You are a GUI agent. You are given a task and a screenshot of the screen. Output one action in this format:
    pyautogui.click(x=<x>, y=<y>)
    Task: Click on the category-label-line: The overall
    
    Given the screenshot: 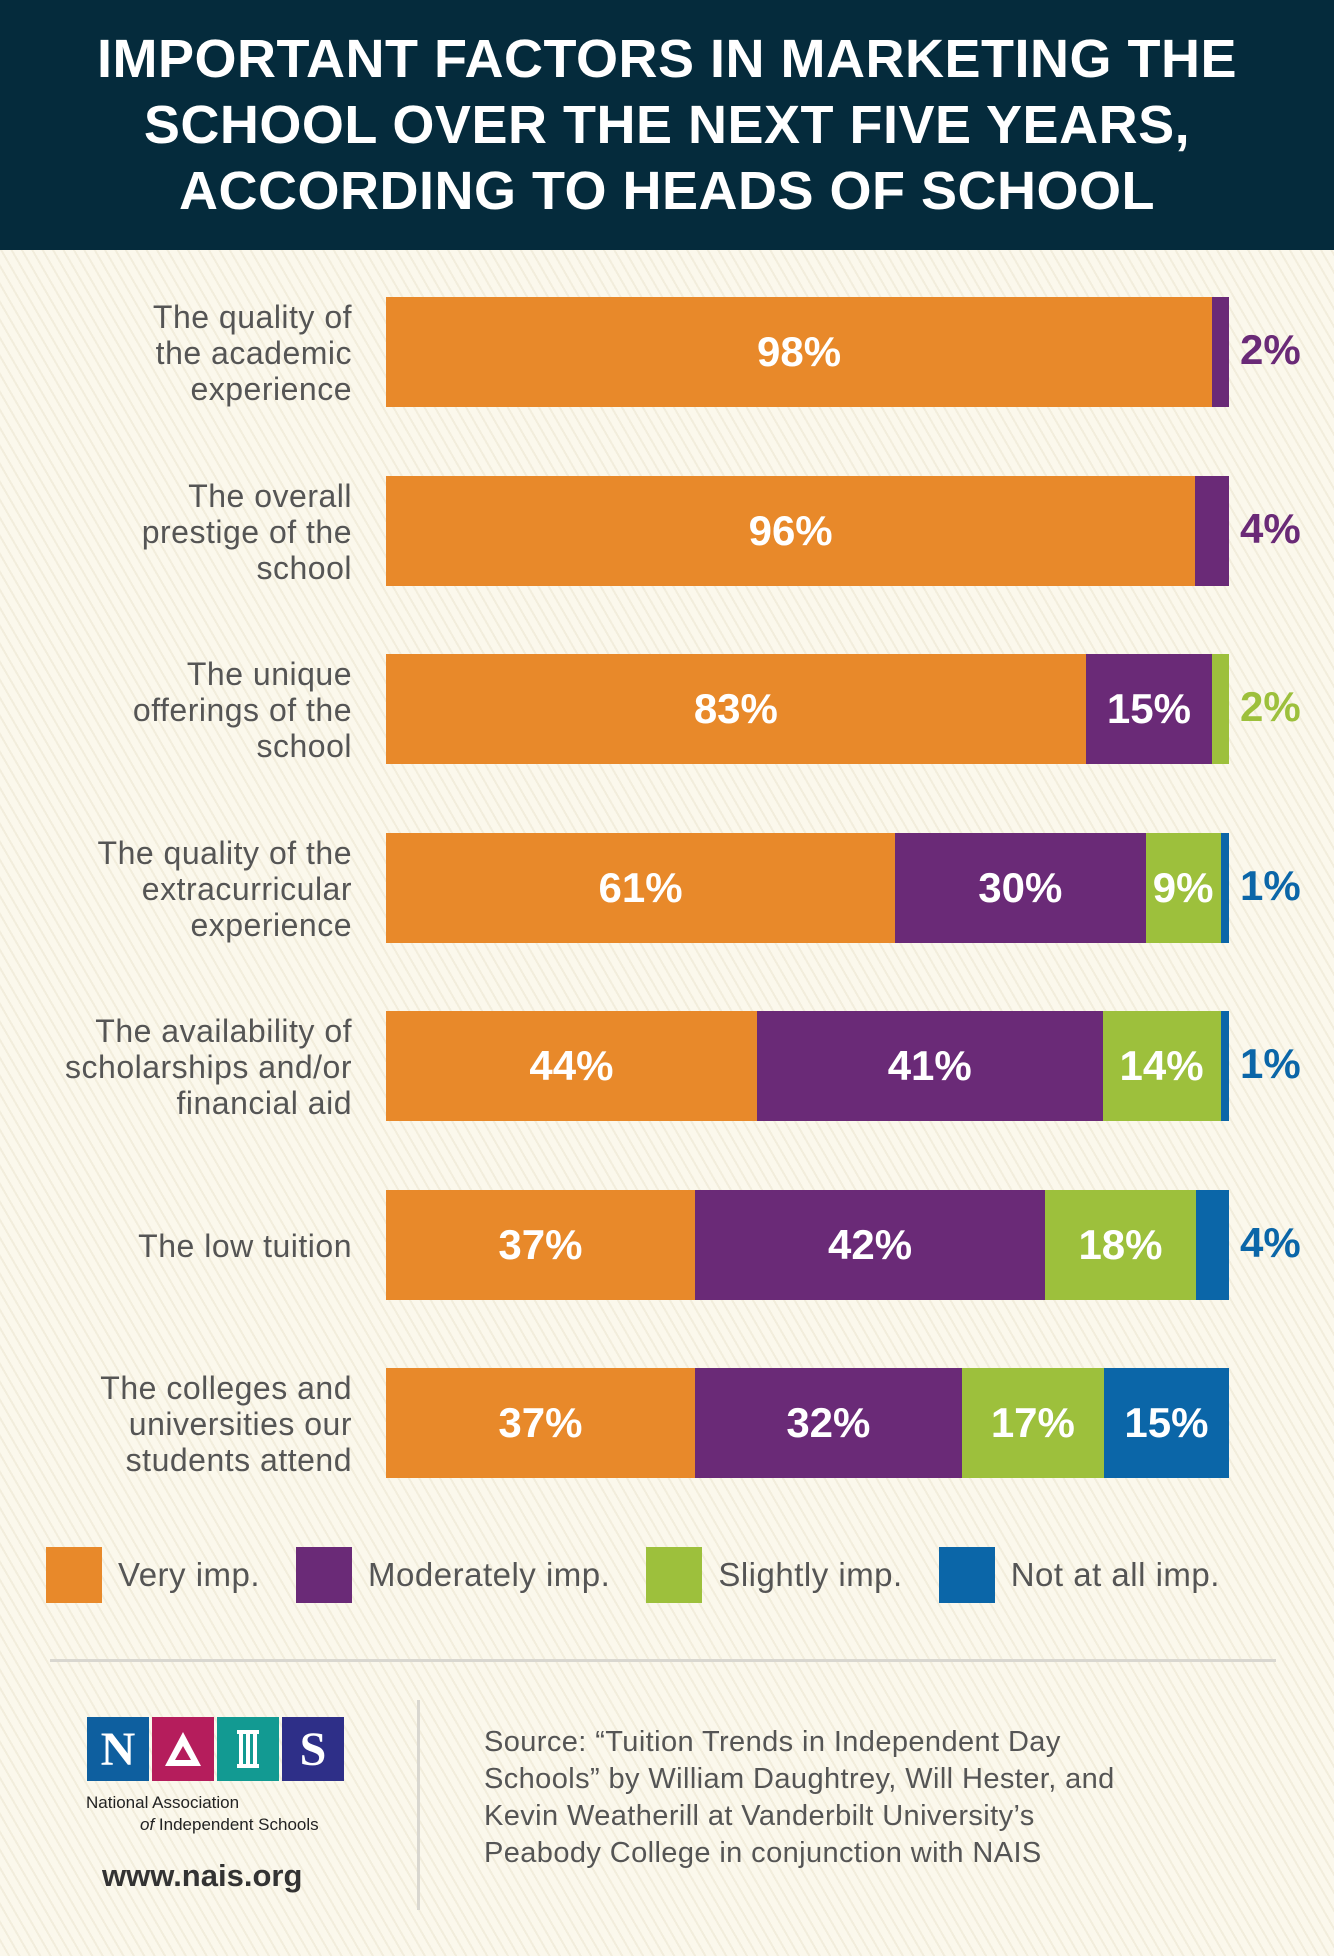 What is the action you would take?
    pyautogui.click(x=270, y=495)
    